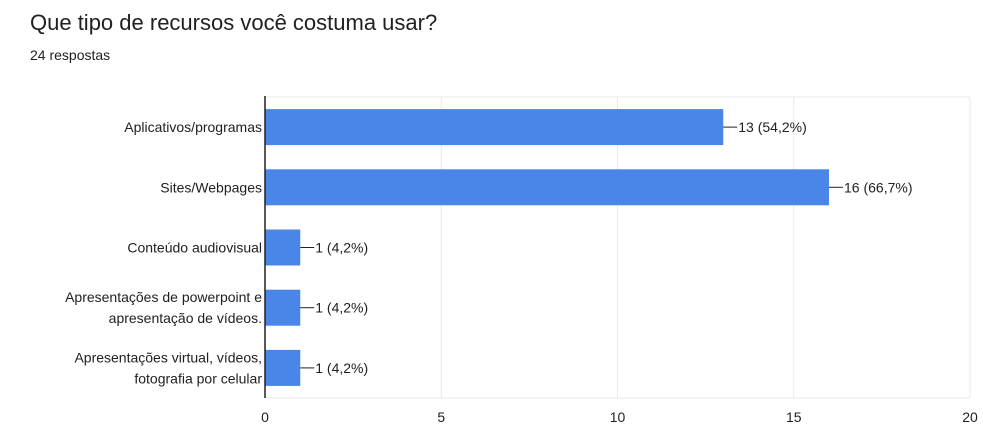 The image size is (983, 426). What do you see at coordinates (878, 187) in the screenshot?
I see `data-label-1: 16 (66,7%)` at bounding box center [878, 187].